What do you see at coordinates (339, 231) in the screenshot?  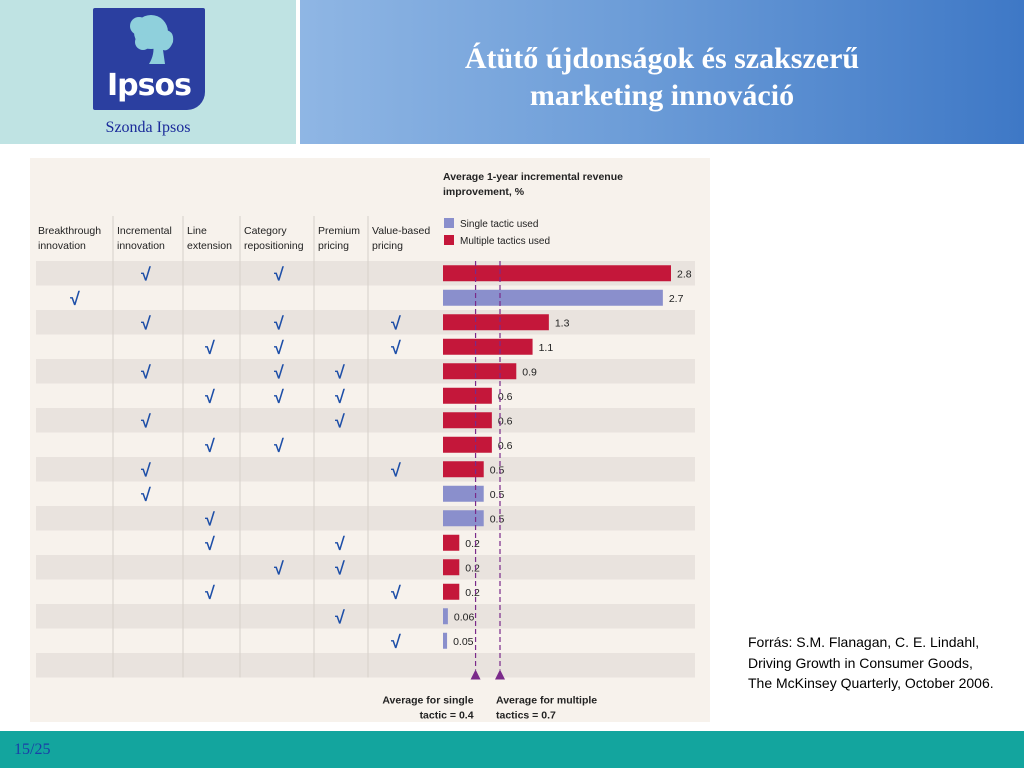 I see `column-header: Premium` at bounding box center [339, 231].